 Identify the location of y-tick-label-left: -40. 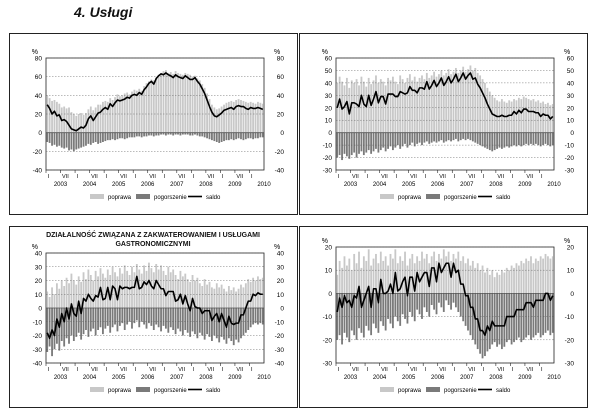
(38, 364).